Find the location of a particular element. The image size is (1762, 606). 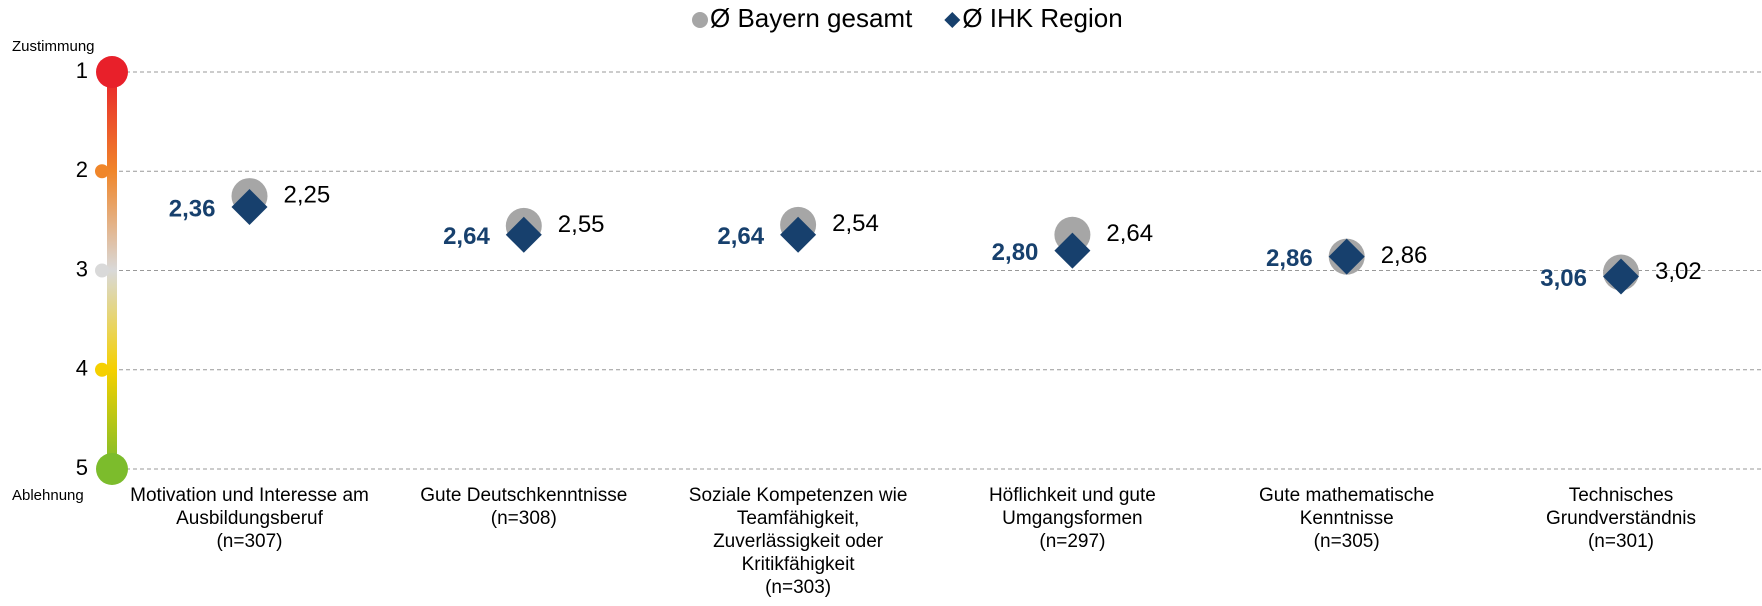

legend-label: Ø Bayern gesamt is located at coordinates (811, 18).